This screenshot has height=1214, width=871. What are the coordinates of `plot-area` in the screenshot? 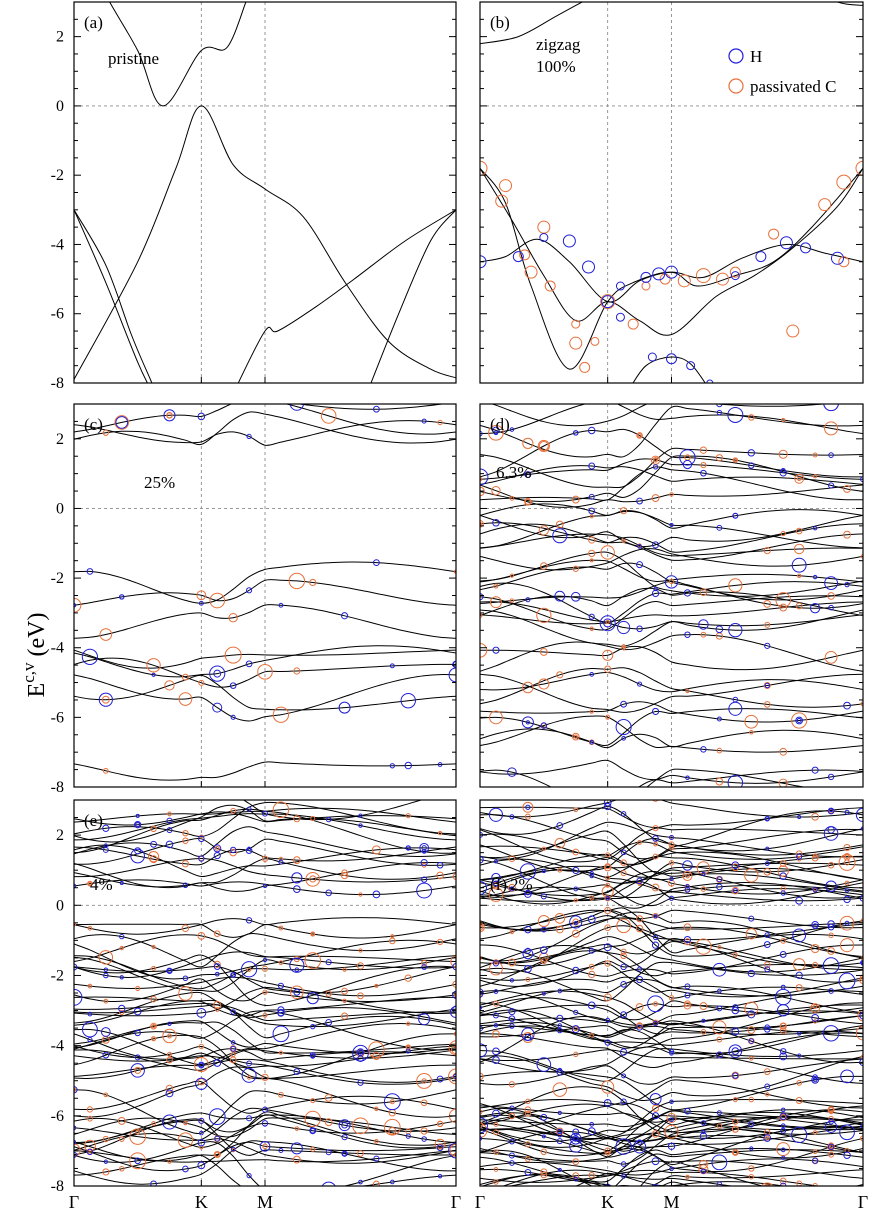 It's located at (671, 595).